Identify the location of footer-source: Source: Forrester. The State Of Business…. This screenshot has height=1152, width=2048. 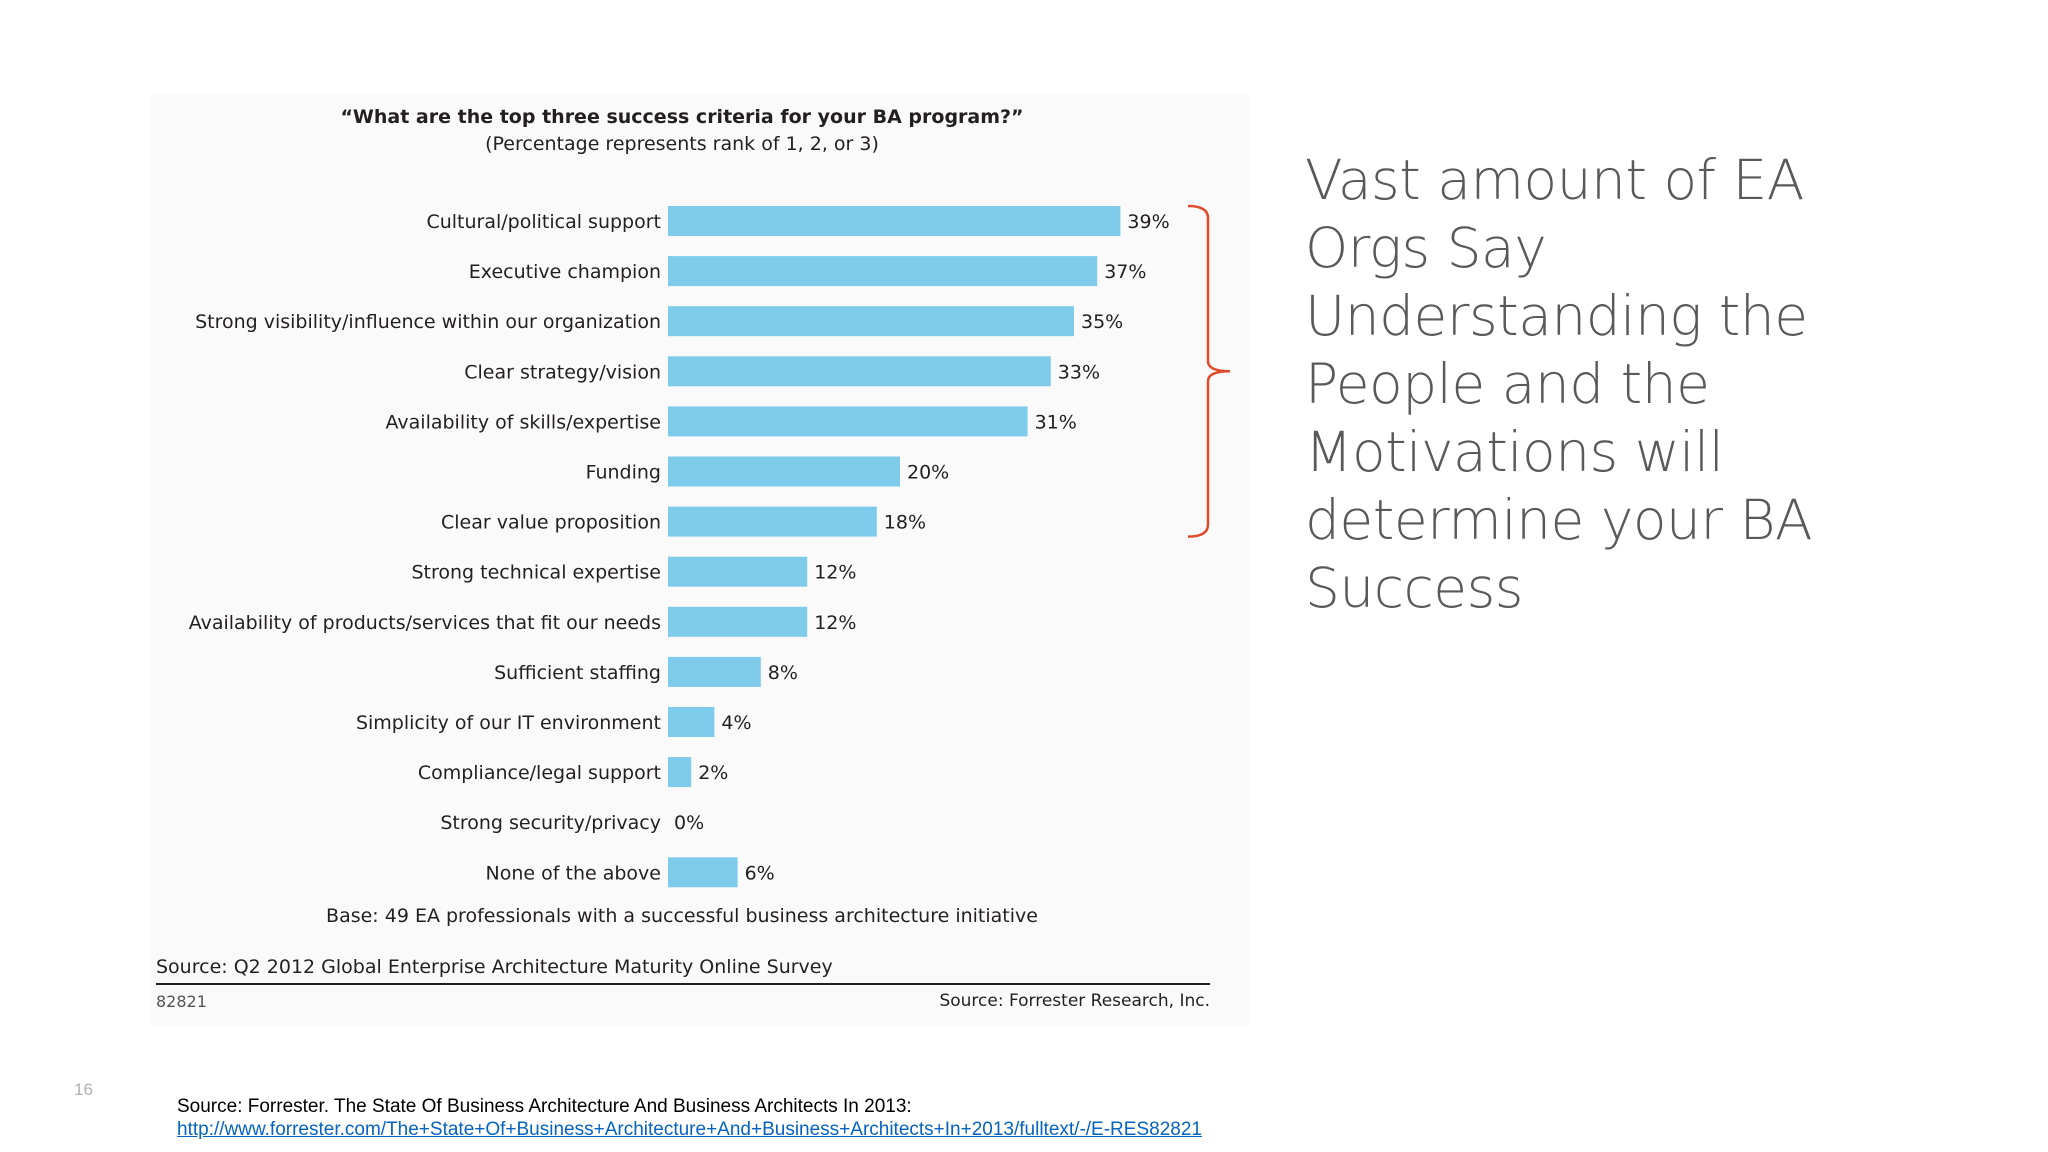
(544, 1106).